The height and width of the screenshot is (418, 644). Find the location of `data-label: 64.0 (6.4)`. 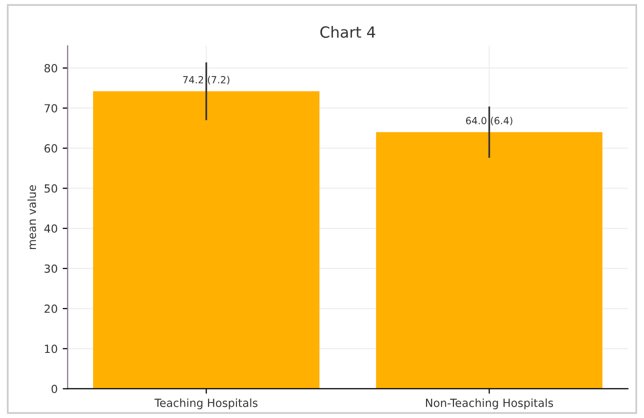

data-label: 64.0 (6.4) is located at coordinates (489, 121).